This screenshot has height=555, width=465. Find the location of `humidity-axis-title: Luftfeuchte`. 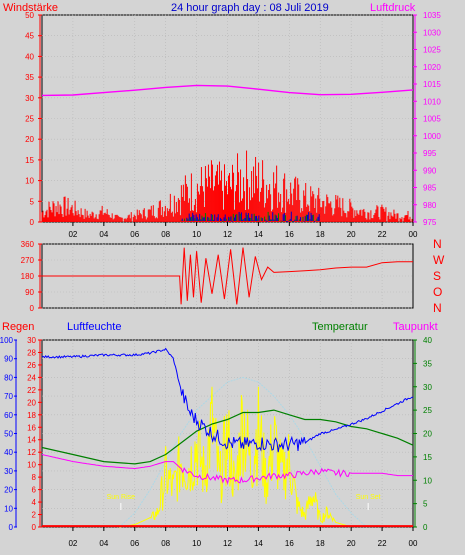

humidity-axis-title: Luftfeuchte is located at coordinates (94, 327).